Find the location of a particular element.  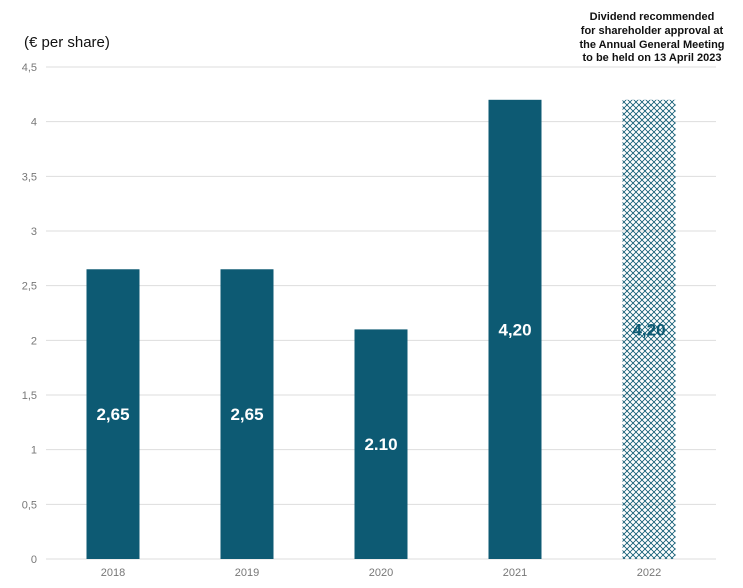

y-tick-label: 3,5 is located at coordinates (29, 177).